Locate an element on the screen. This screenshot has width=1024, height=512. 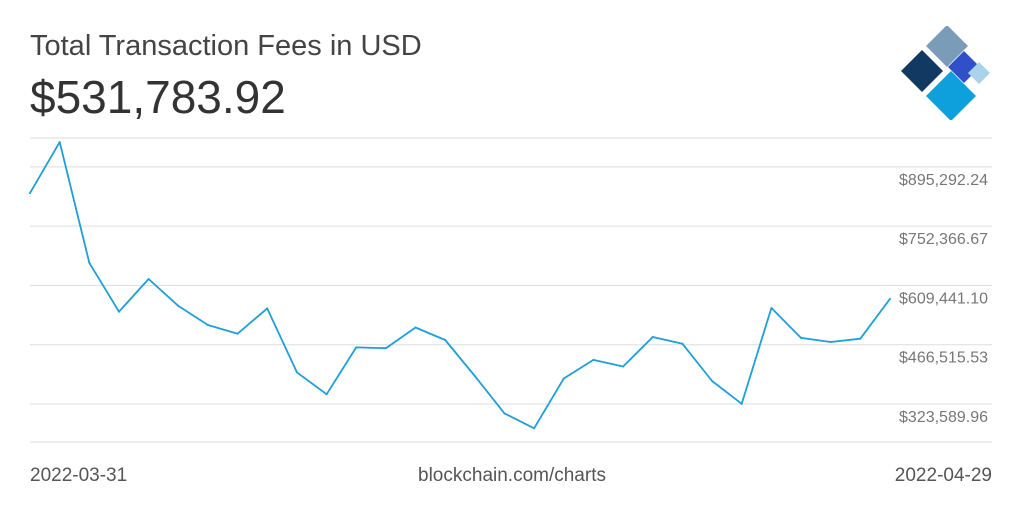
chart-title: Total Transaction Fees in USD is located at coordinates (226, 46).